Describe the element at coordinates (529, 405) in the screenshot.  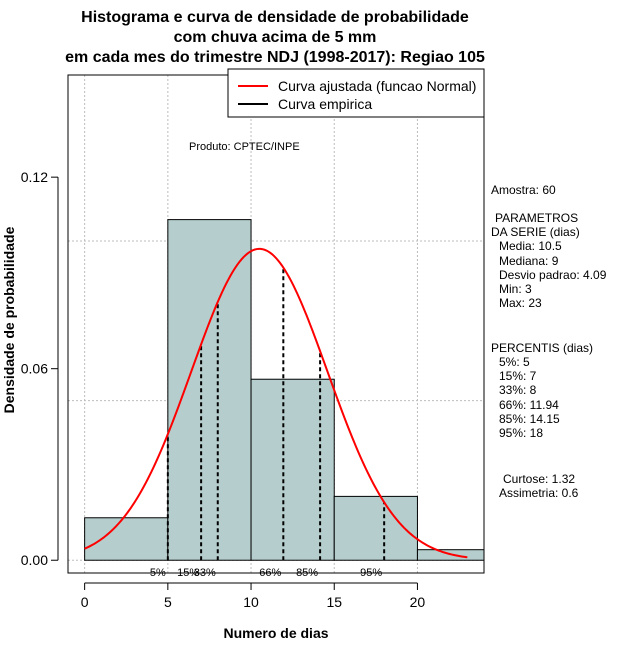
I see `stat-p66: 66%: 11.94` at that location.